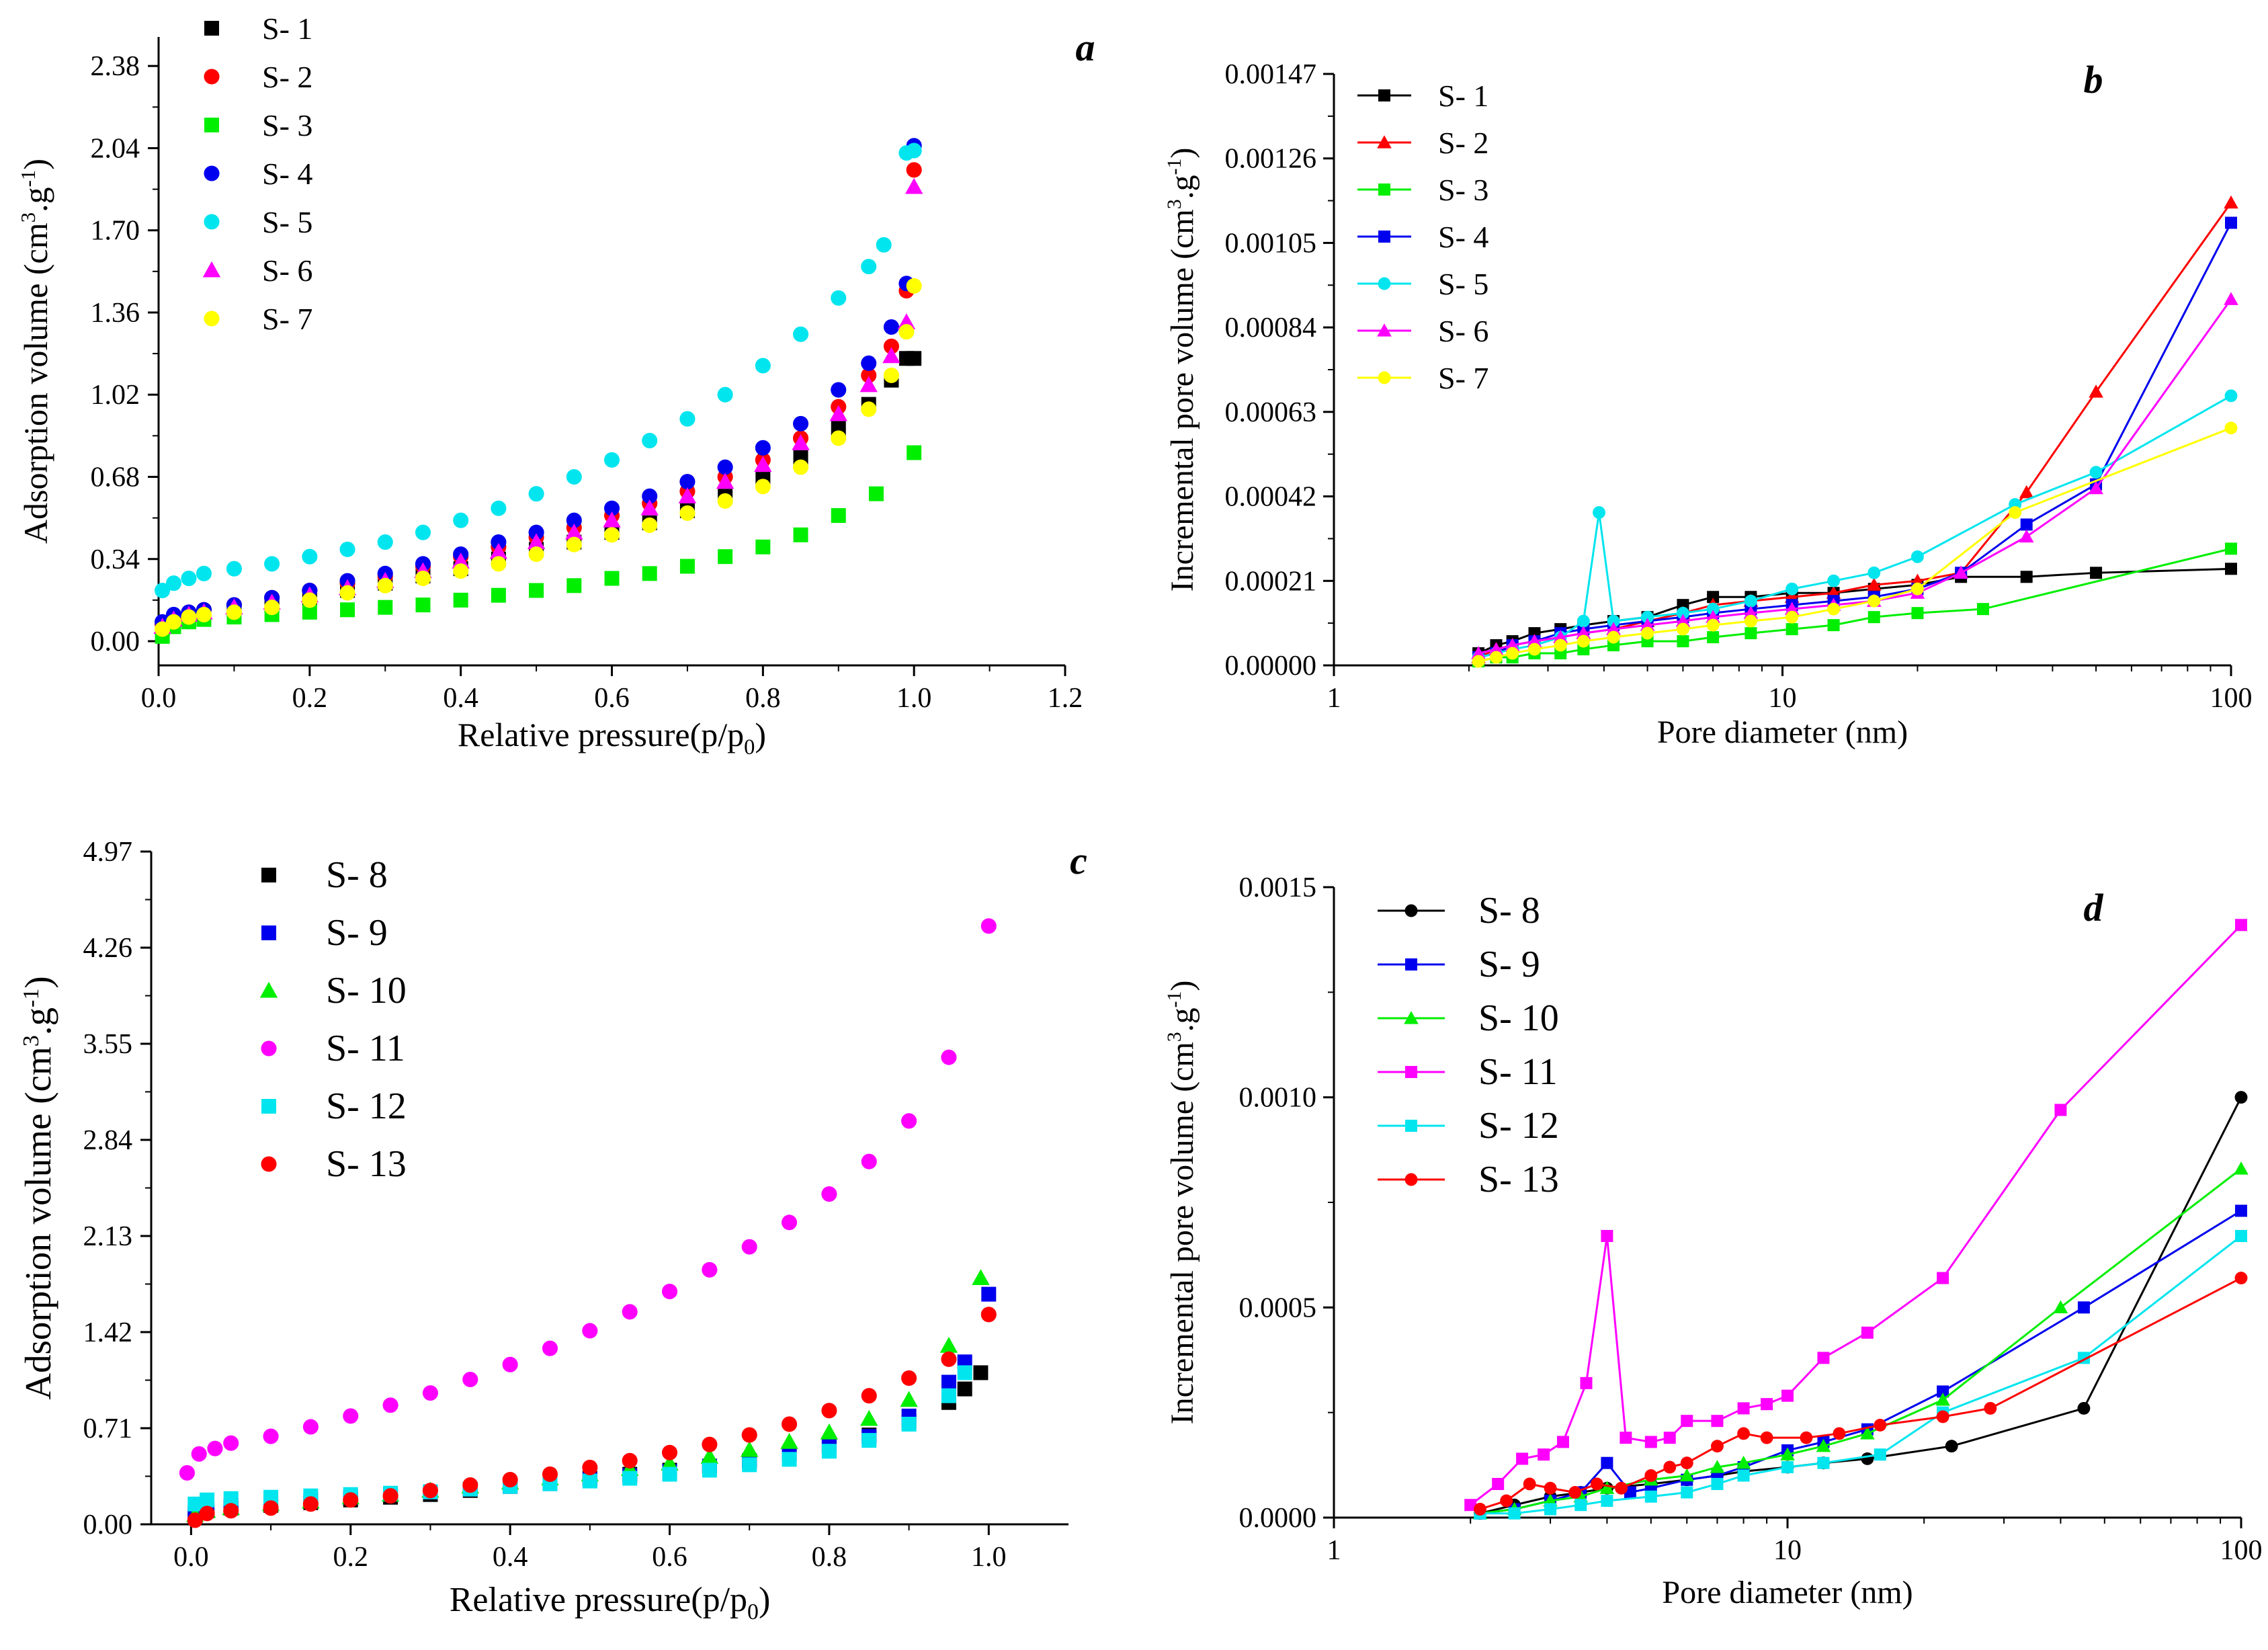 The image size is (2268, 1650). I want to click on legend-label: S- 8, so click(1509, 911).